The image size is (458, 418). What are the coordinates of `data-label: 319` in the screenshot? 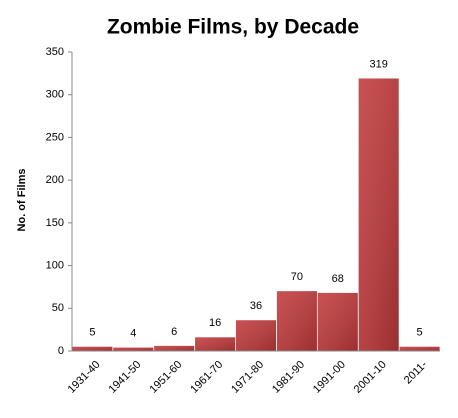 It's located at (378, 64).